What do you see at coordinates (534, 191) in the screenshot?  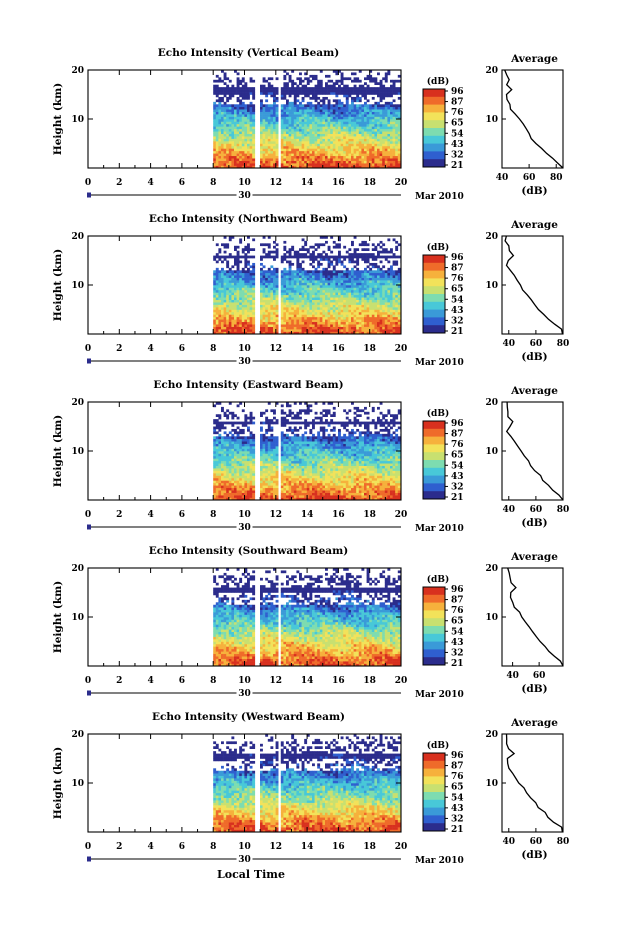 I see `average-x-label: (dB)` at bounding box center [534, 191].